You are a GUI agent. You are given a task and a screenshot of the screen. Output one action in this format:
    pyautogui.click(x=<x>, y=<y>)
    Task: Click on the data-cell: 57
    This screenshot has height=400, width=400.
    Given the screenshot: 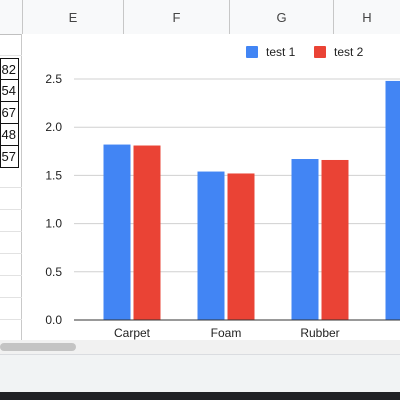 What is the action you would take?
    pyautogui.click(x=9, y=157)
    